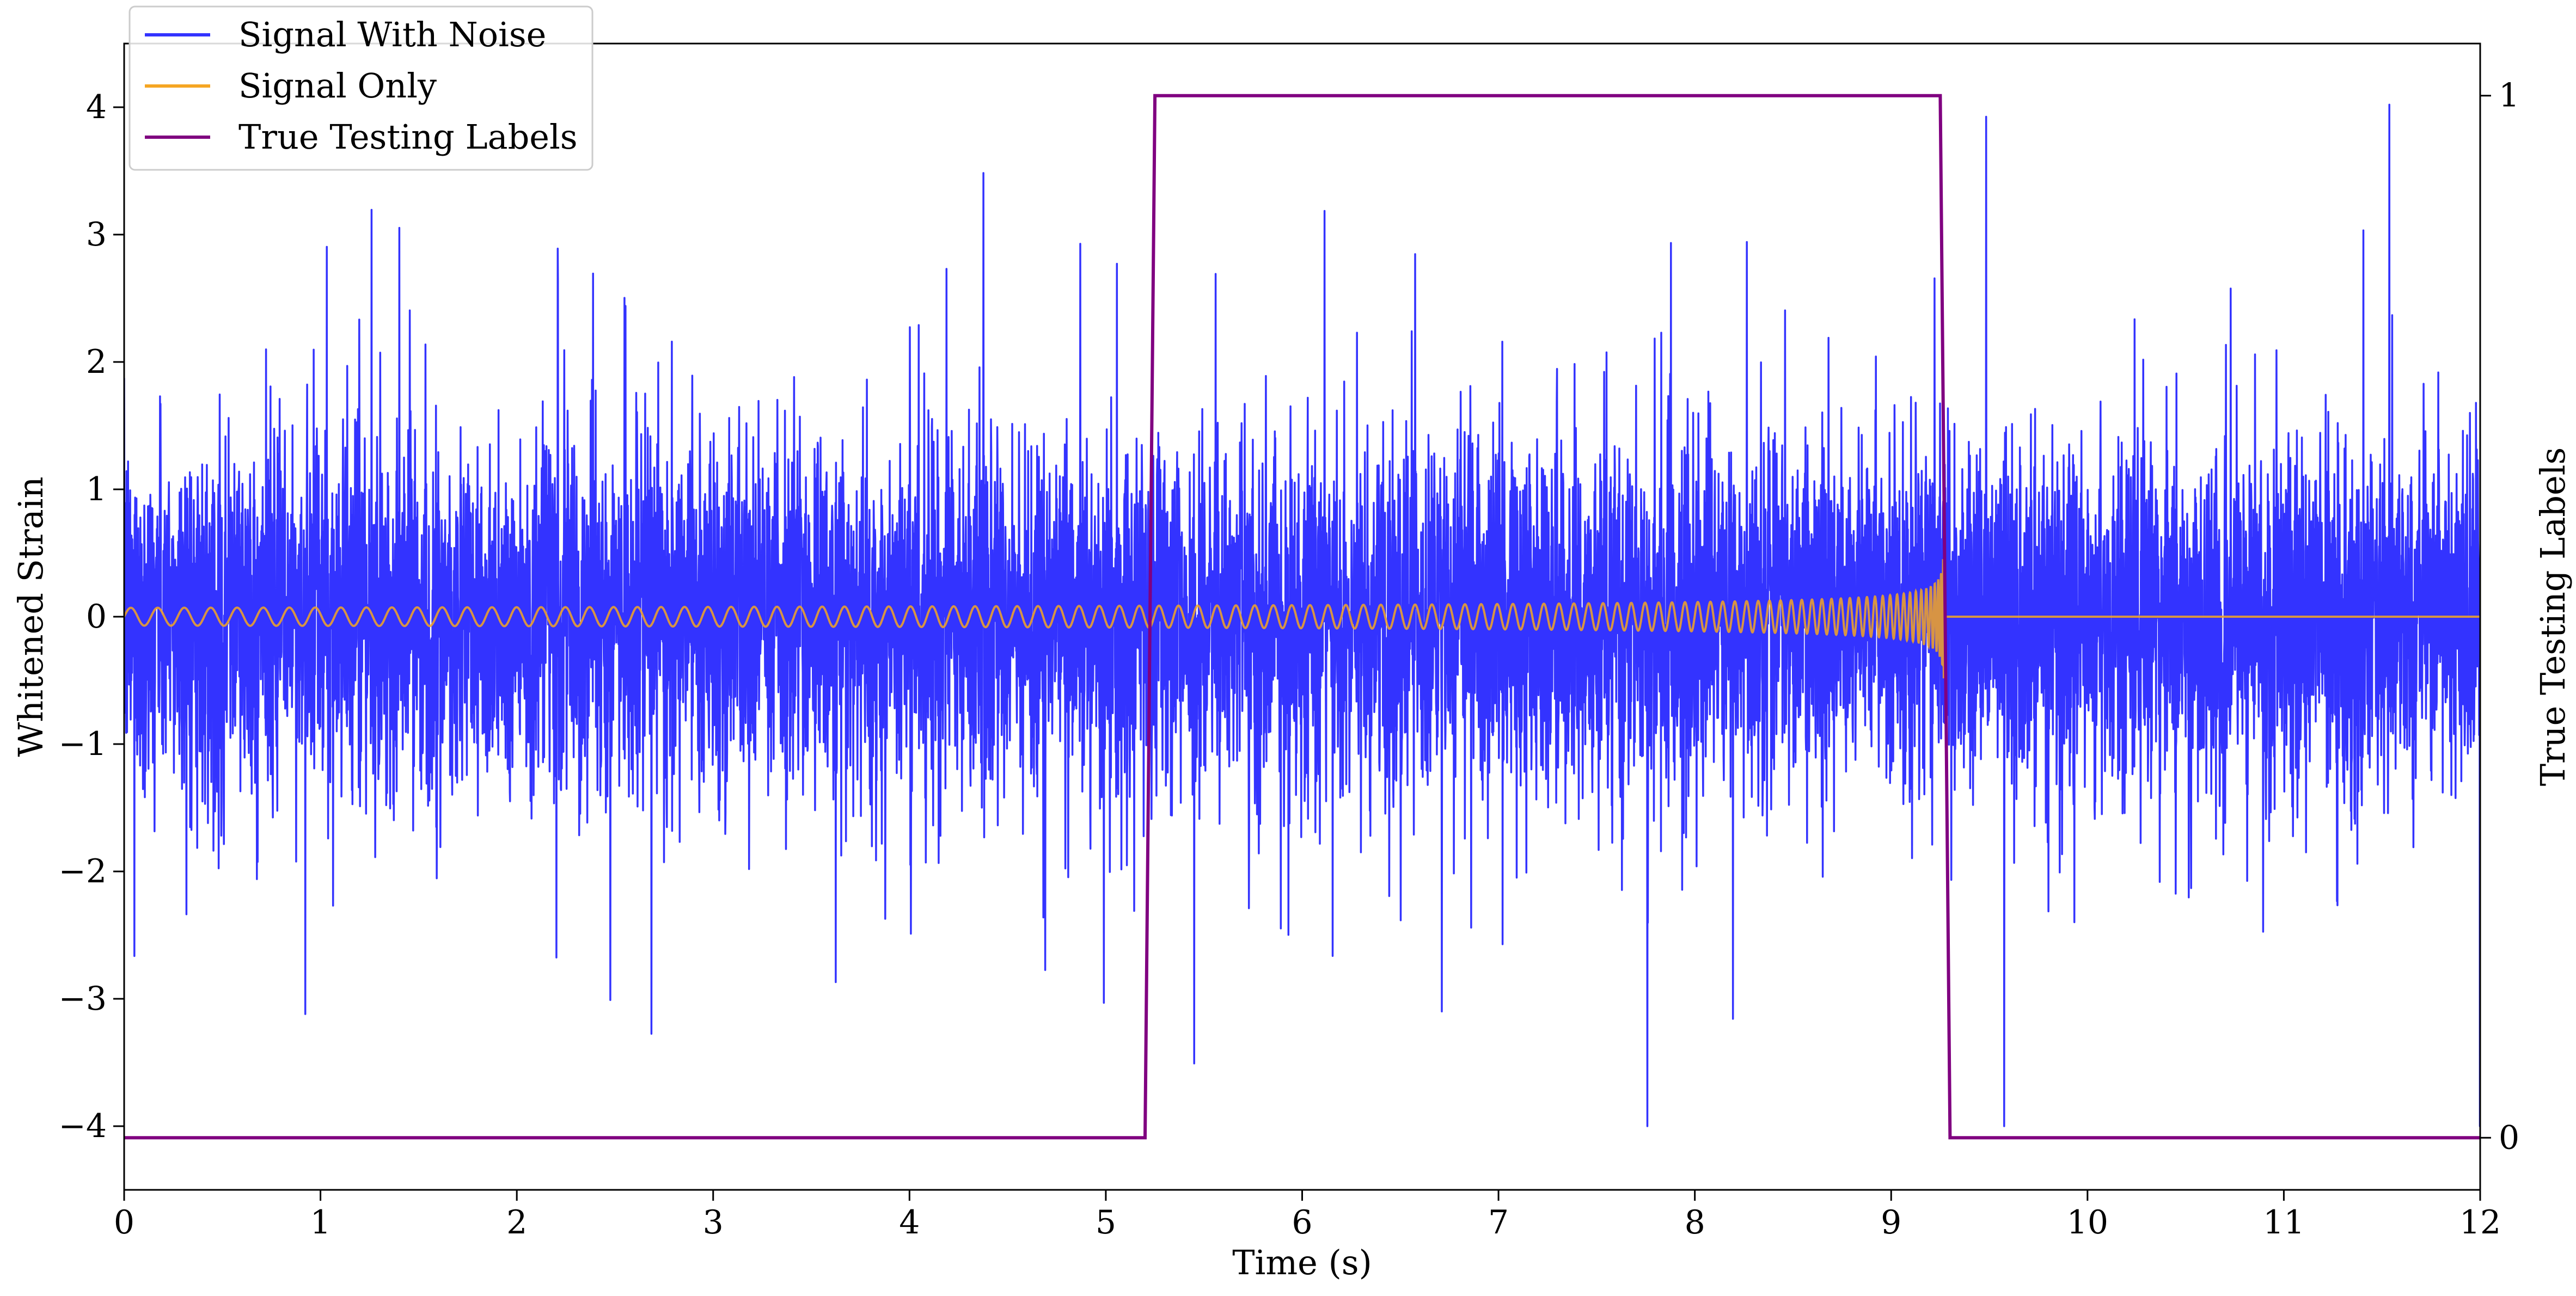  I want to click on x-tick-label: 10, so click(2087, 1222).